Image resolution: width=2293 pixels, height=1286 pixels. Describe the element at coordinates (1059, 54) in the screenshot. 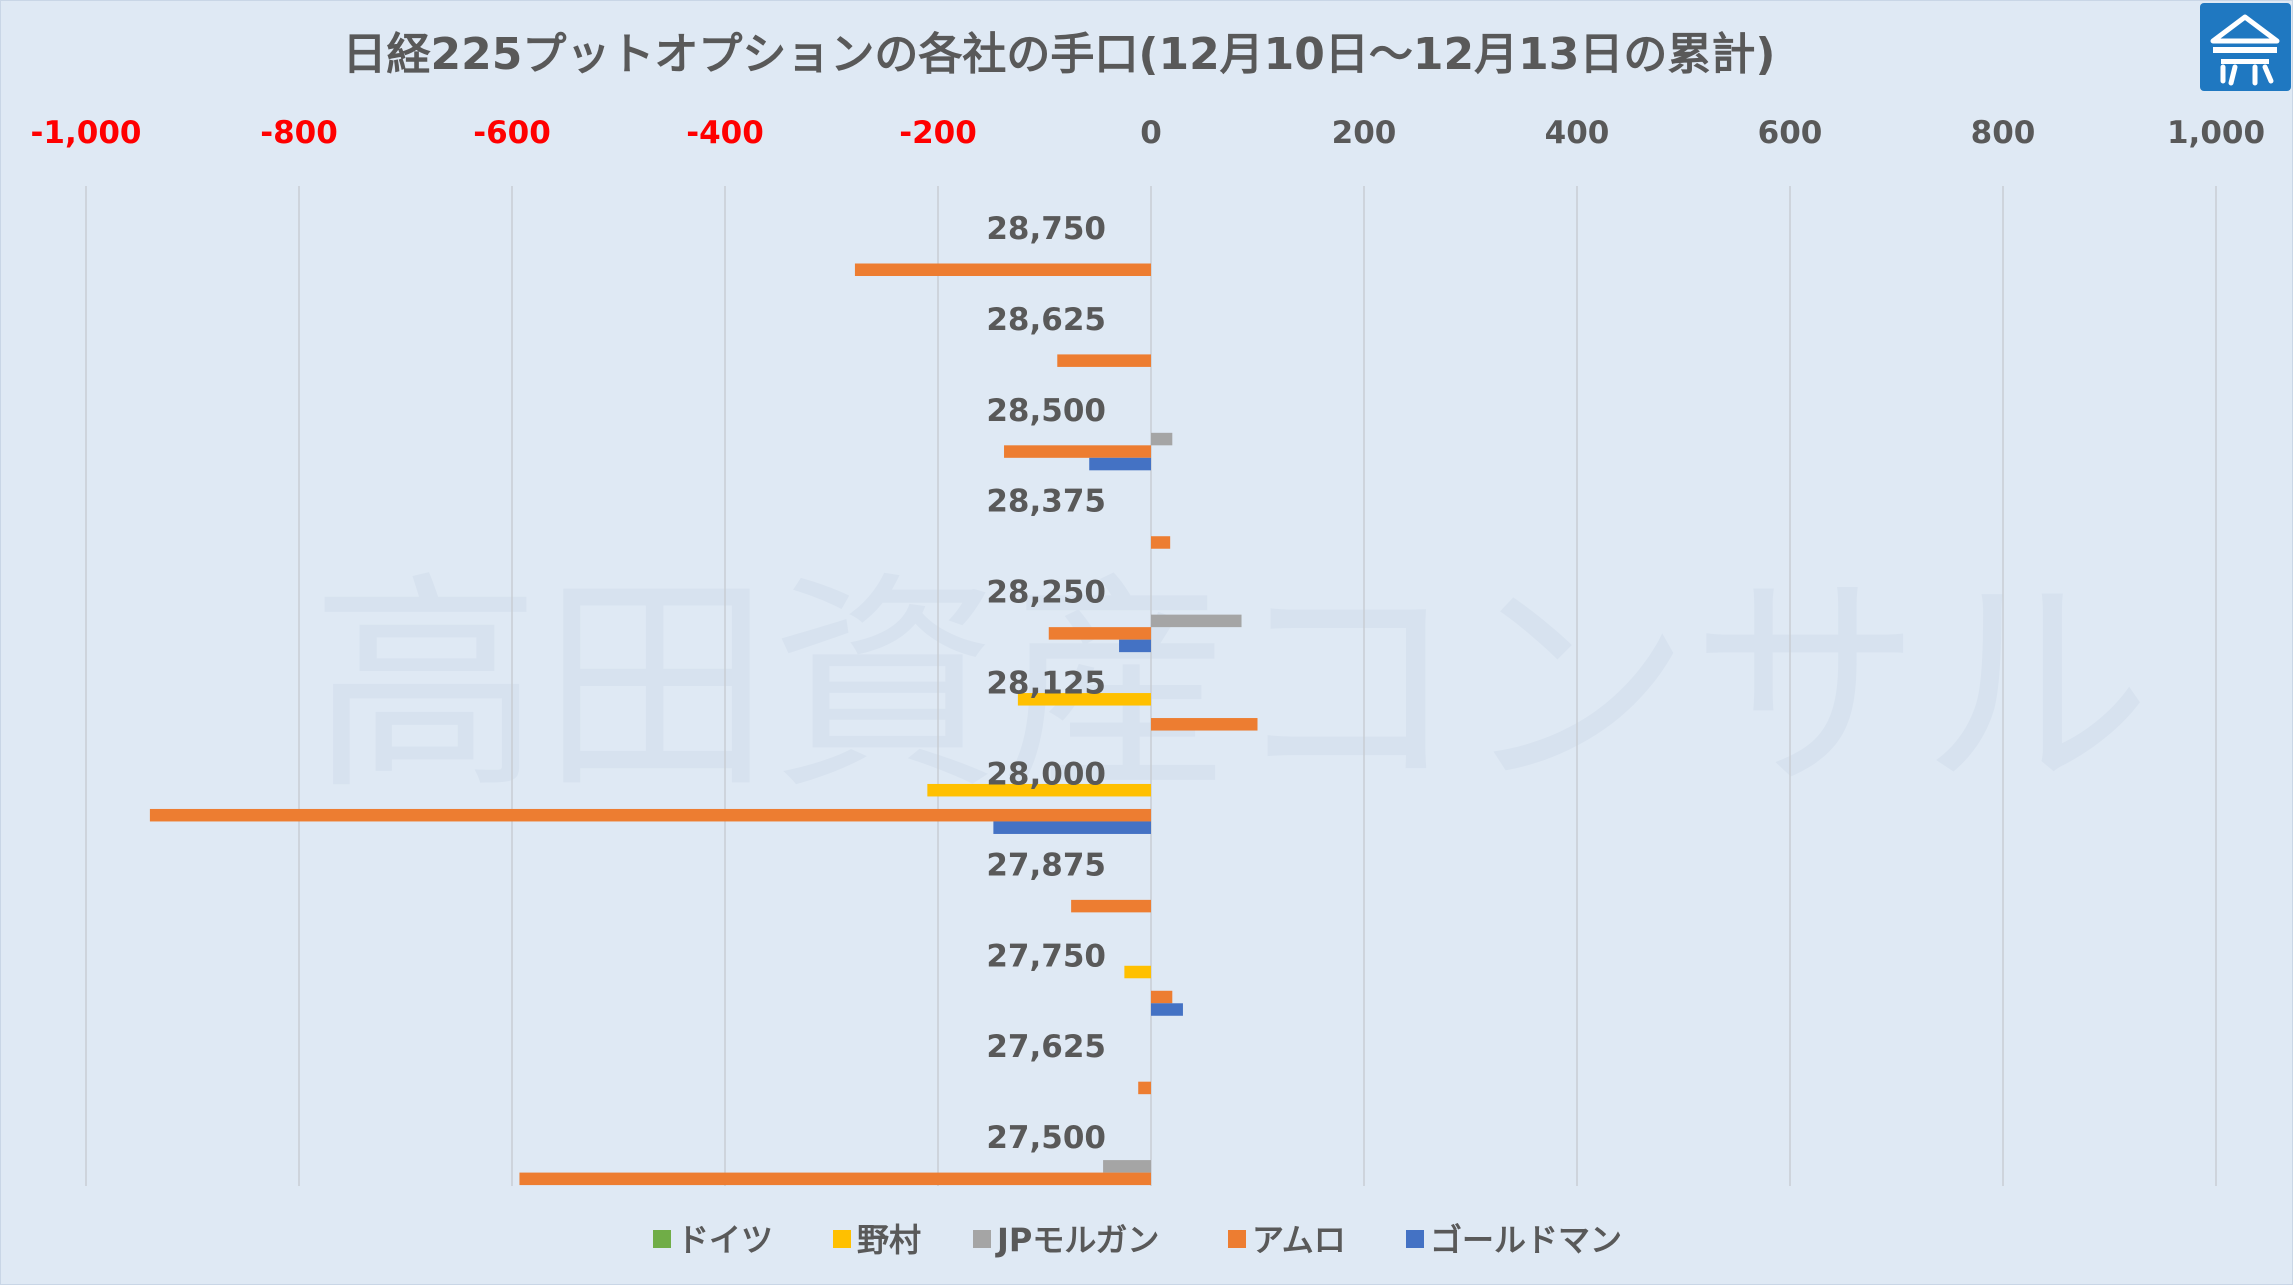

I see `chart-title: 日経225プットオプションの各社の手口(12月10日〜12月13日の累計)` at that location.